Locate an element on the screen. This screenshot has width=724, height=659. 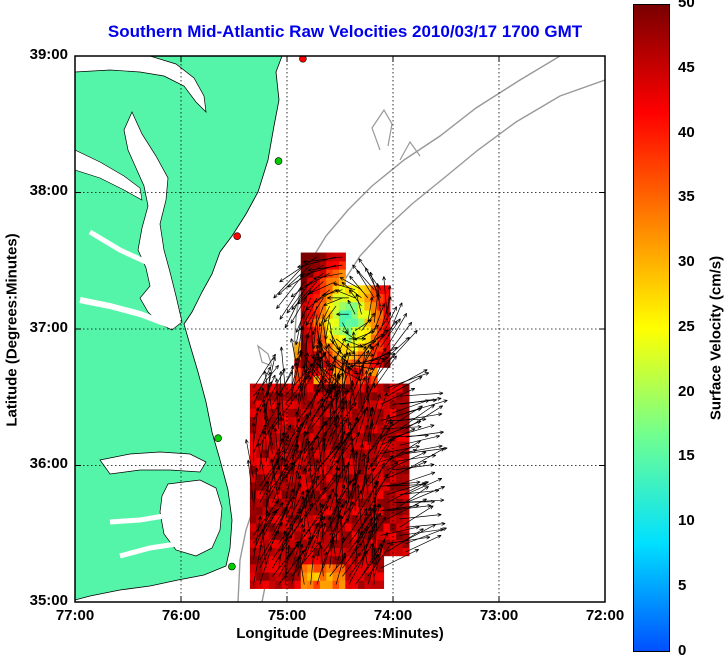
neuse-river is located at coordinates (148, 550).